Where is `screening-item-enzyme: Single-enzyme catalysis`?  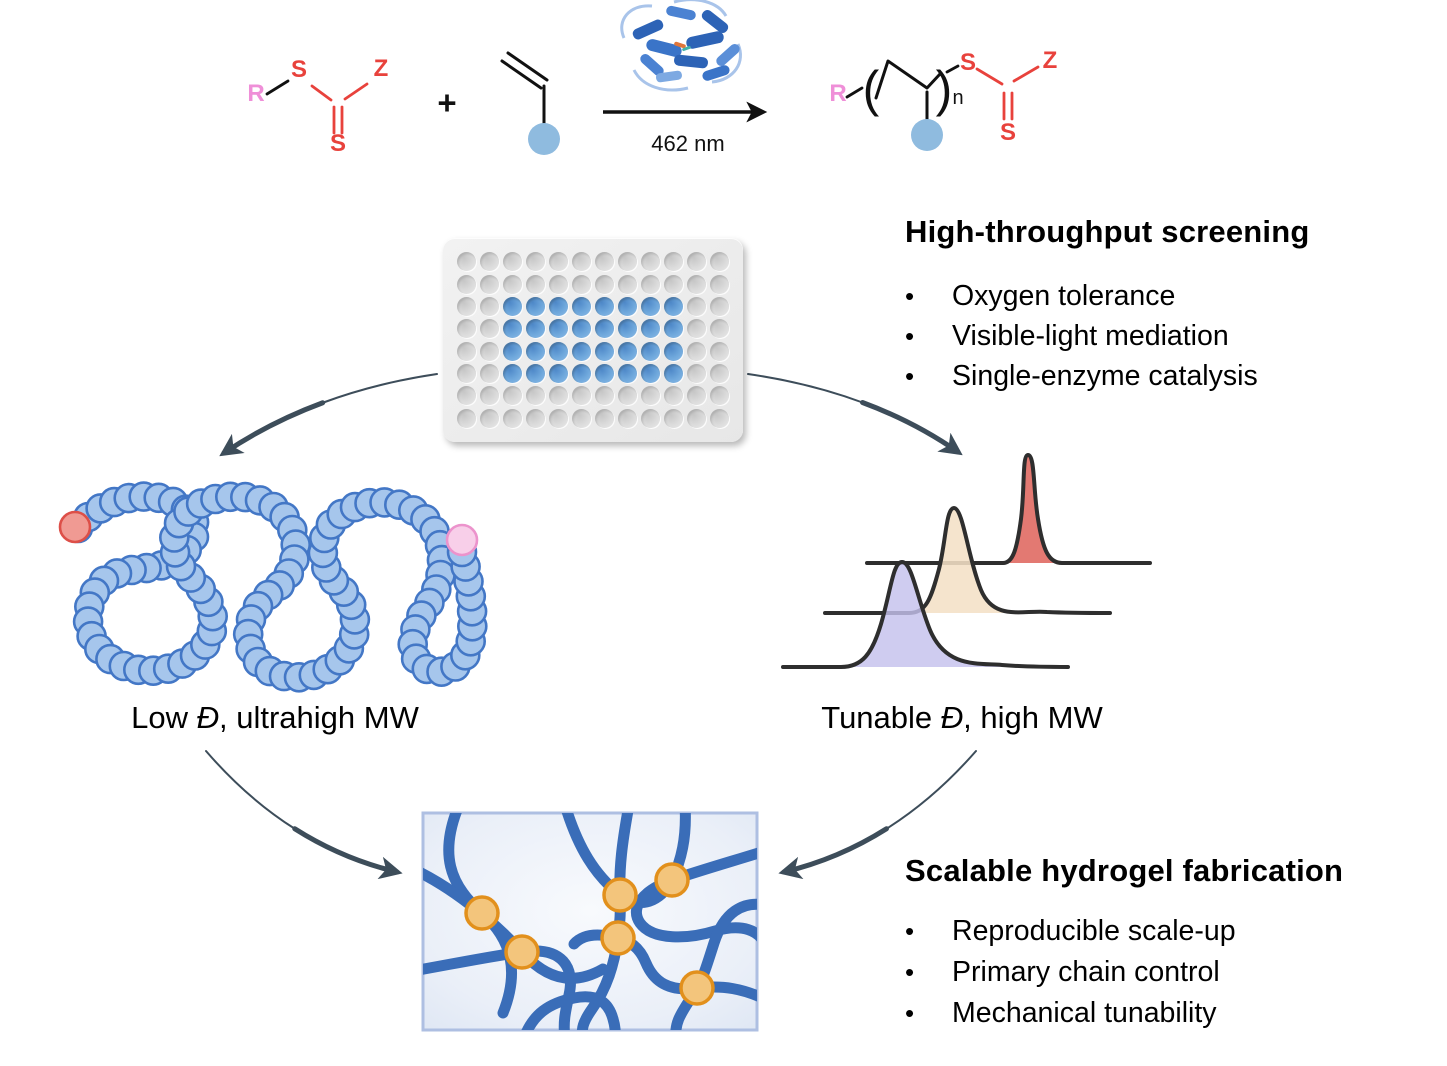 screening-item-enzyme: Single-enzyme catalysis is located at coordinates (1105, 375).